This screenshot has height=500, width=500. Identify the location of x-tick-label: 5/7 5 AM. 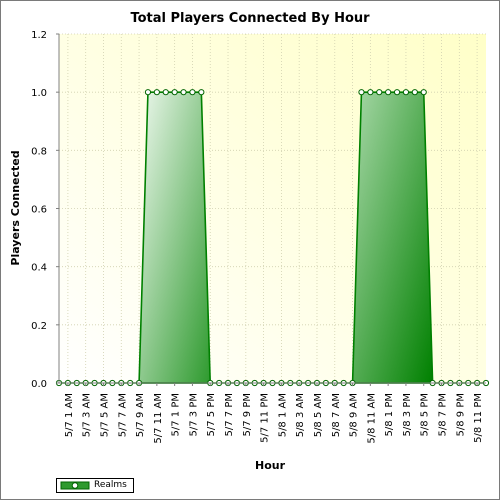
(104, 415).